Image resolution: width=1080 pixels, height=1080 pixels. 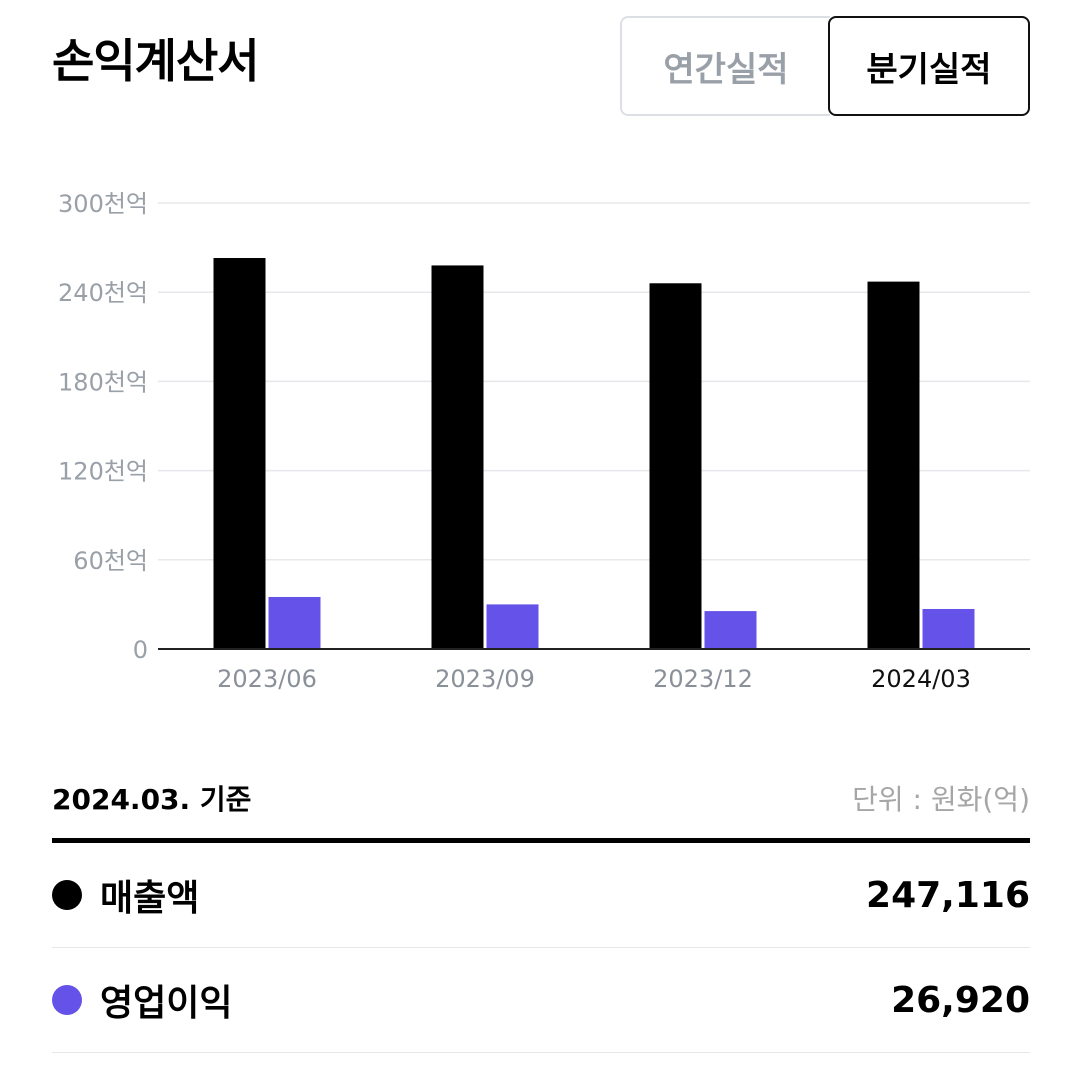 I want to click on revenue-label: 매출액, so click(x=150, y=898).